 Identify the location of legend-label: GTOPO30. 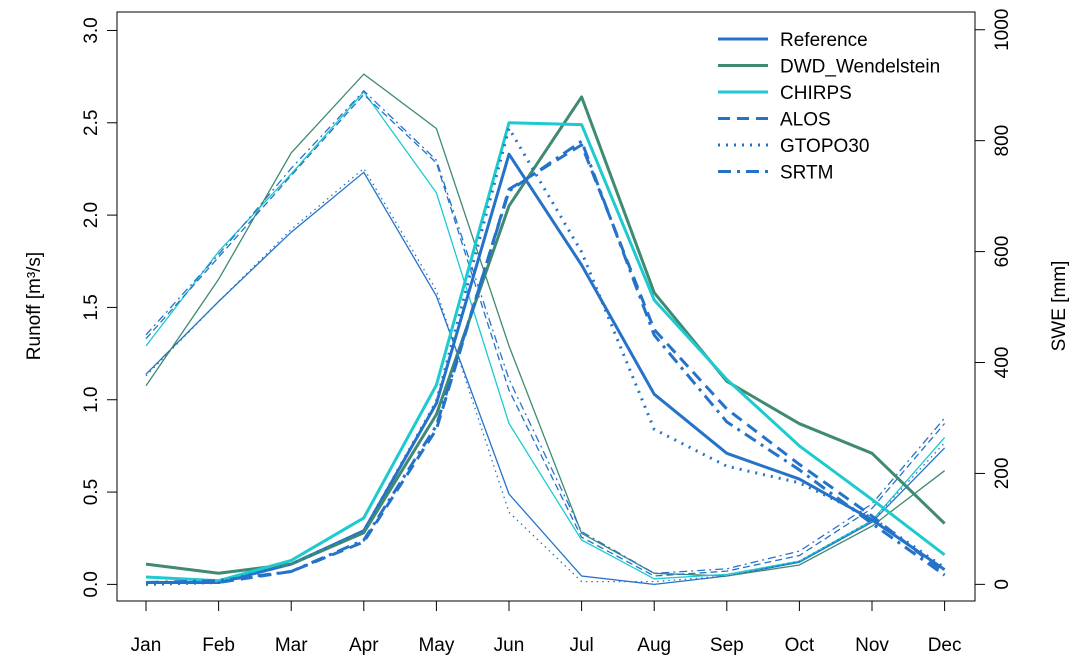
(824, 146).